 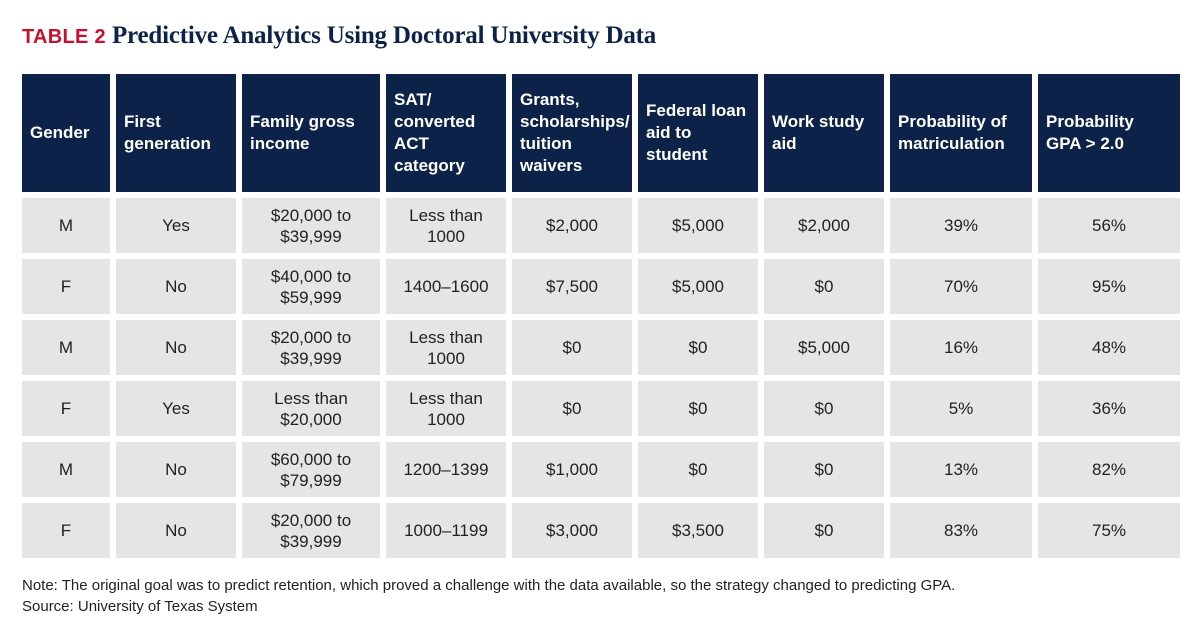 I want to click on cell-prob-matriculation: 5%, so click(x=961, y=408).